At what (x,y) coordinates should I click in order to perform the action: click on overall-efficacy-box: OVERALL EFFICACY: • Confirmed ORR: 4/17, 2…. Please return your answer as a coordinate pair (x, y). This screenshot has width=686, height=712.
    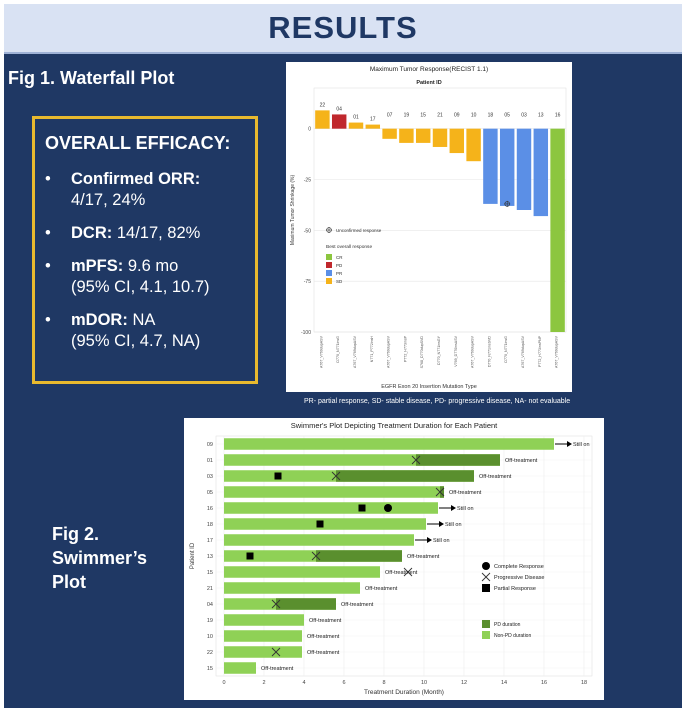
    Looking at the image, I should click on (145, 250).